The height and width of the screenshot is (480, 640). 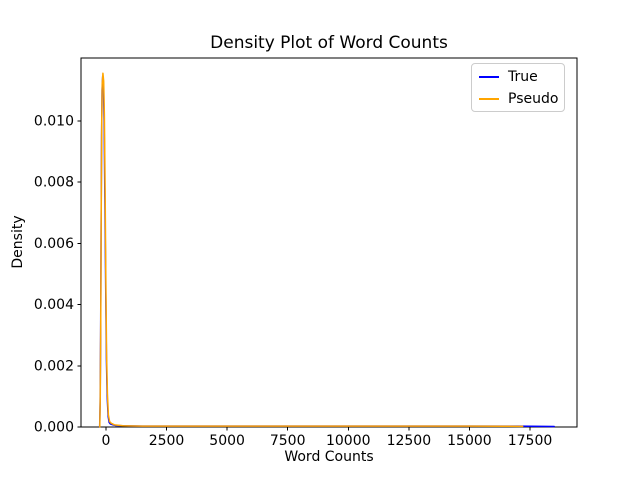 What do you see at coordinates (54, 428) in the screenshot?
I see `y-tick-label: 0.000` at bounding box center [54, 428].